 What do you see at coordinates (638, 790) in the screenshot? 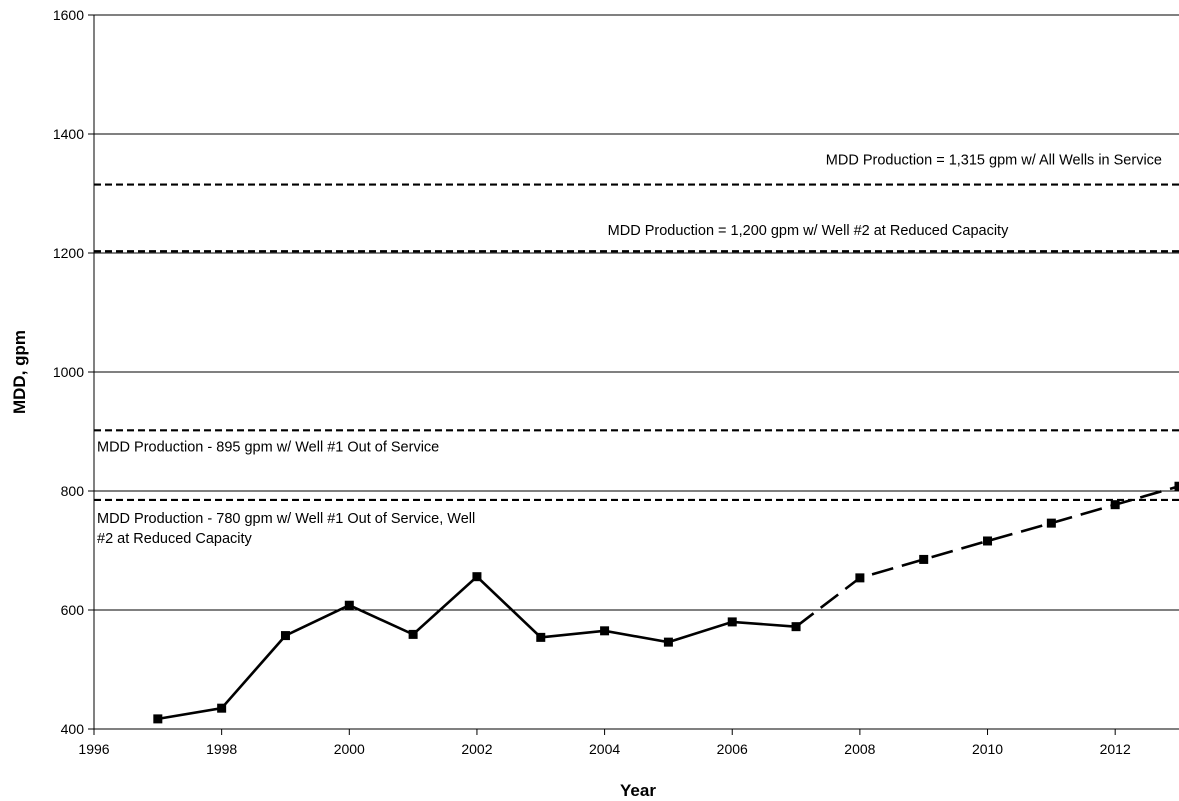
I see `x-axis-title: Year` at bounding box center [638, 790].